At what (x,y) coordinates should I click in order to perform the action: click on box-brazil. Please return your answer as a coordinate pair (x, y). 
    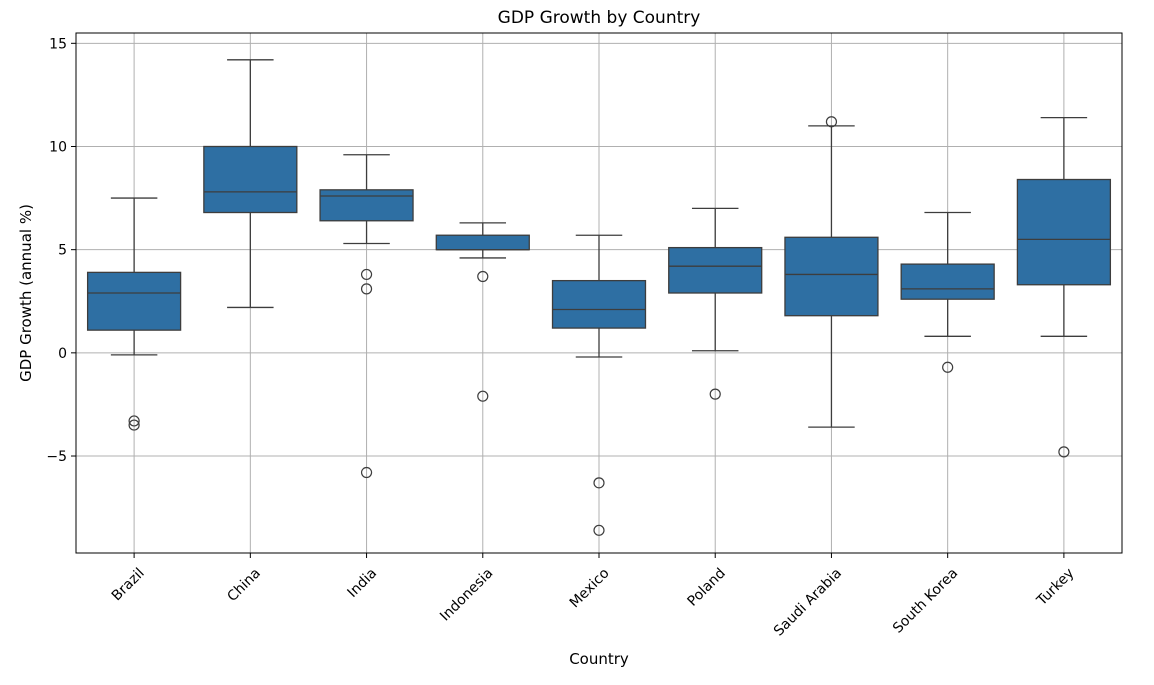
    Looking at the image, I should click on (134, 314).